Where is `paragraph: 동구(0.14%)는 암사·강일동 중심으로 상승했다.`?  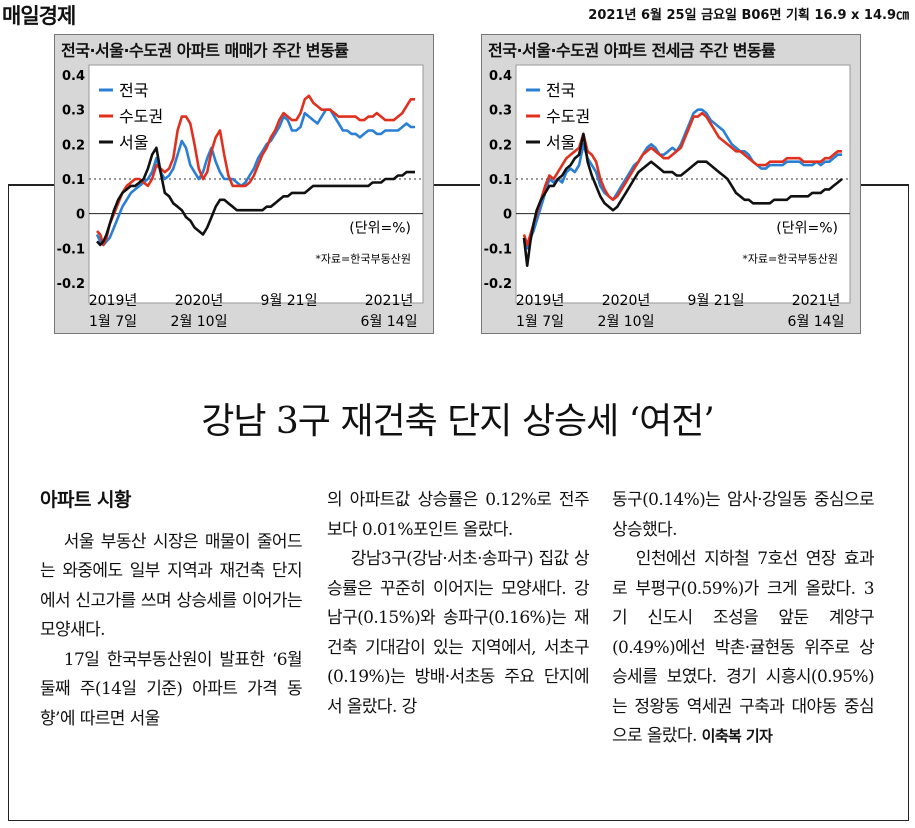
paragraph: 동구(0.14%)는 암사·강일동 중심으로 상승했다. is located at coordinates (743, 515).